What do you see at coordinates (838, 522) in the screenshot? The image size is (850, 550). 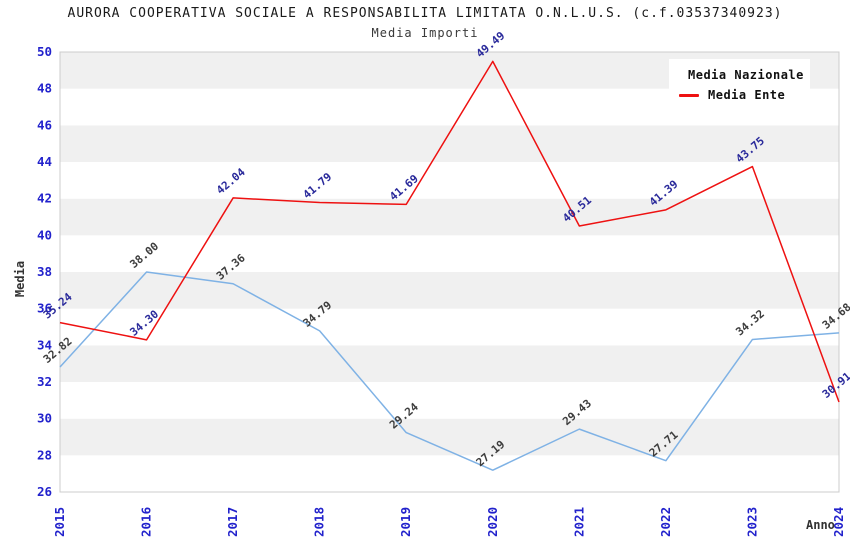 I see `svg-text: 2024` at bounding box center [838, 522].